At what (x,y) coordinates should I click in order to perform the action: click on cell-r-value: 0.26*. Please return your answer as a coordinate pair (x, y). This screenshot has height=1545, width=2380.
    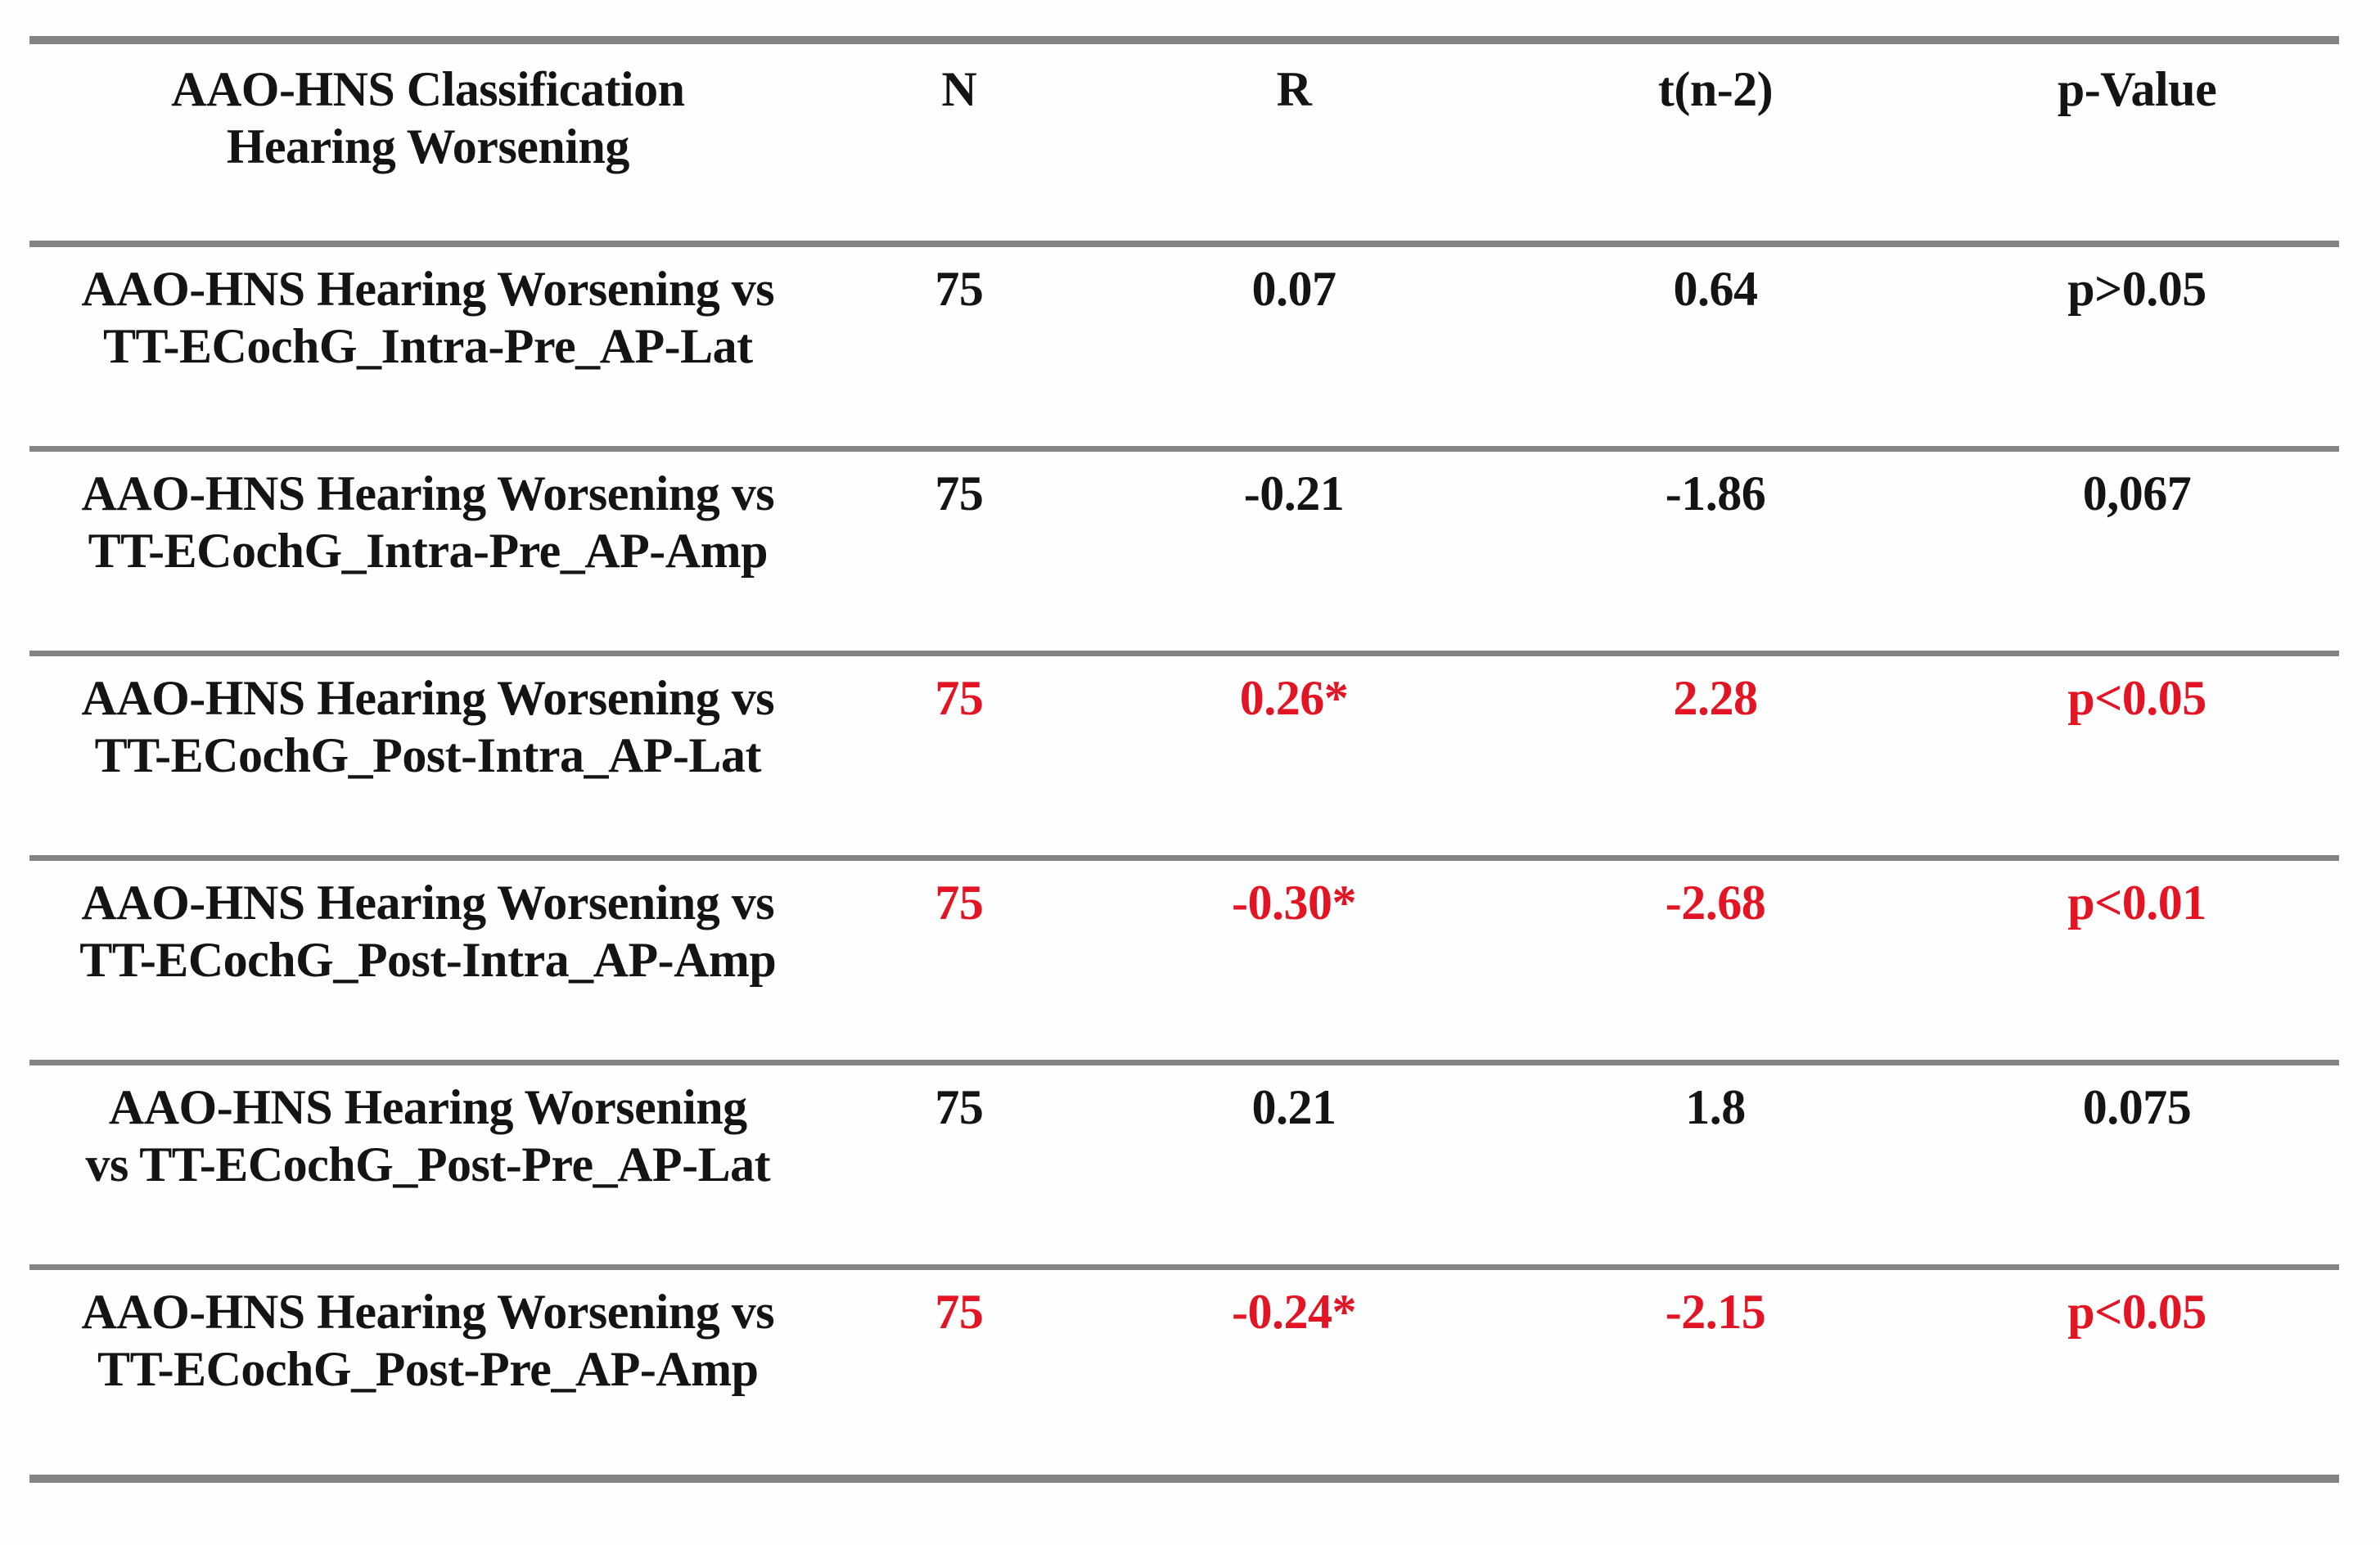
    Looking at the image, I should click on (1294, 698).